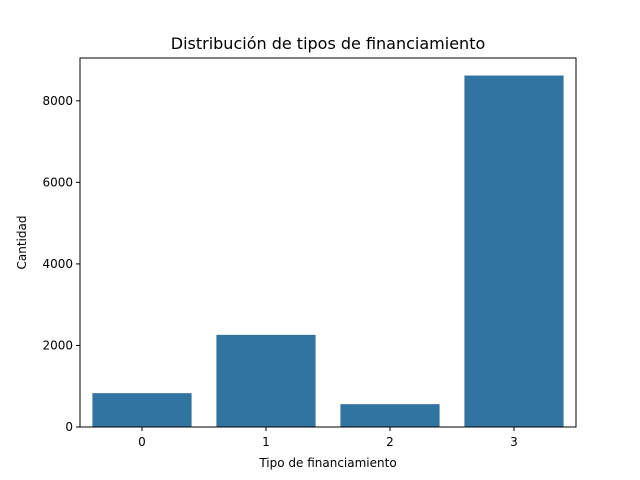  What do you see at coordinates (514, 442) in the screenshot?
I see `x-tick-label: 3` at bounding box center [514, 442].